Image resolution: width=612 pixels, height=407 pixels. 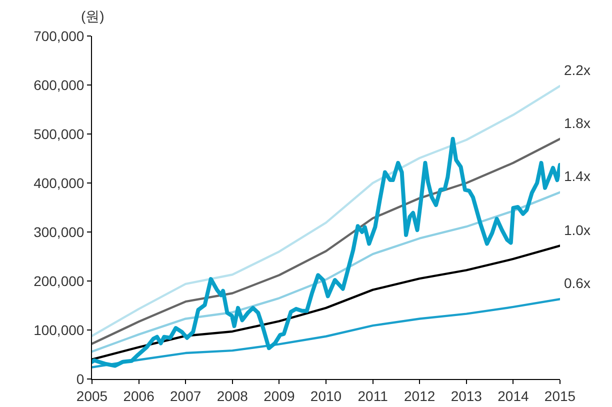 What do you see at coordinates (466, 396) in the screenshot?
I see `x-tick-label: 2013` at bounding box center [466, 396].